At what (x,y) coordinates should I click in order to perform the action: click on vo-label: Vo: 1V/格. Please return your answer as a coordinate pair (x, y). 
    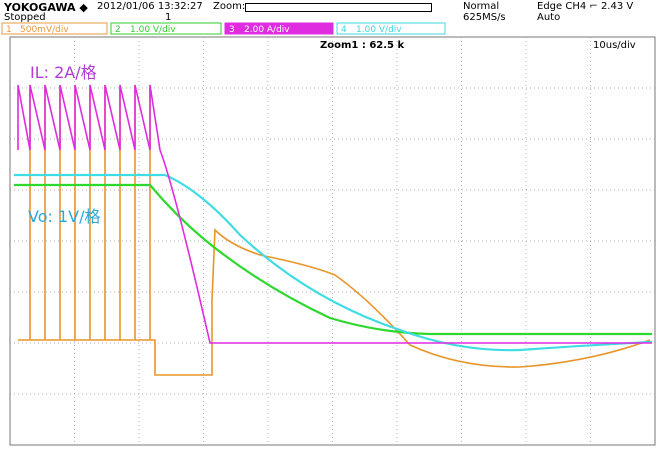
    Looking at the image, I should click on (64, 216).